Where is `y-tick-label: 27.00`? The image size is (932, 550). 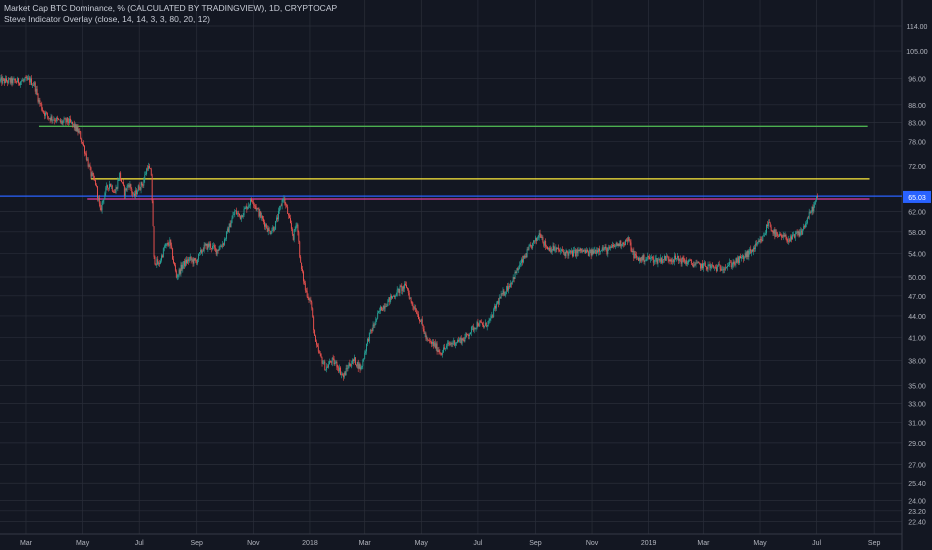 y-tick-label: 27.00 is located at coordinates (917, 466).